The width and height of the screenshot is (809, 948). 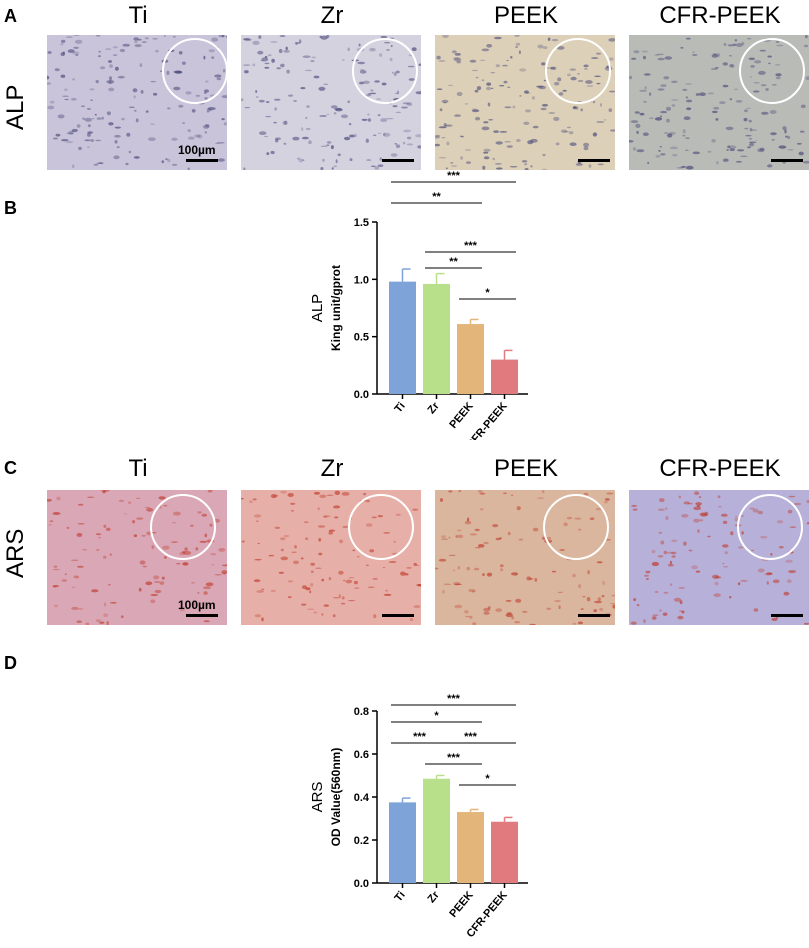 I want to click on y-axis-sublabel: King unit/gprot, so click(x=336, y=308).